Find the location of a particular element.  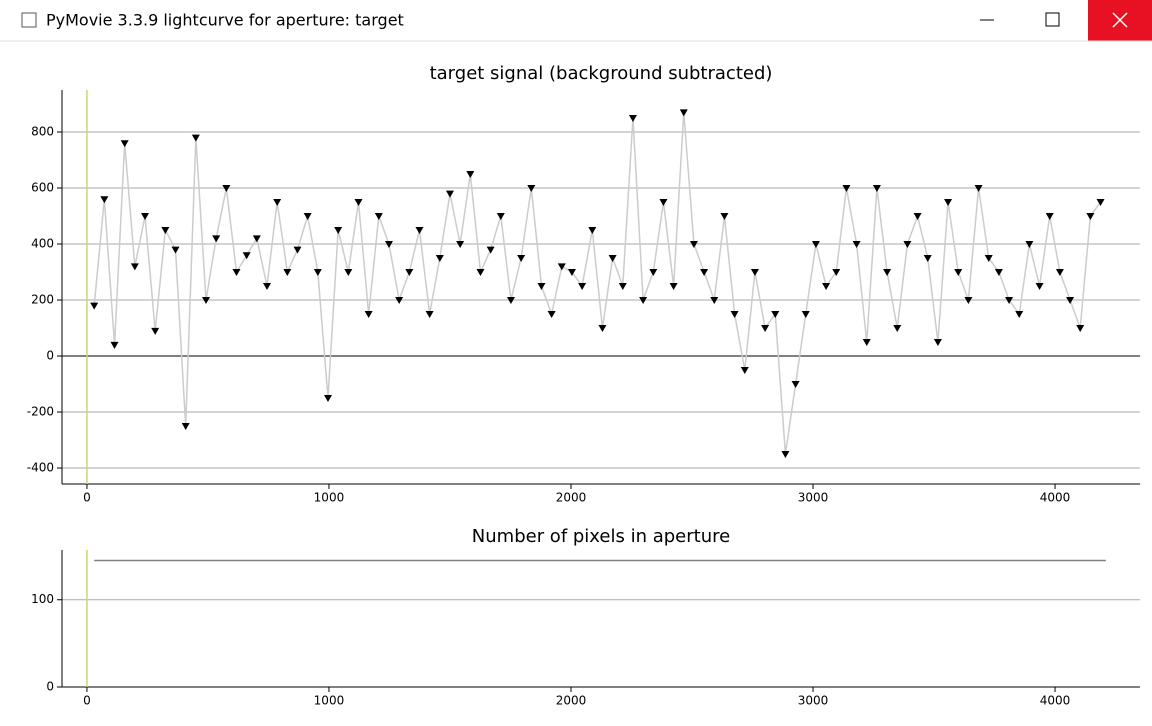

y-tick-label: 200 is located at coordinates (42, 300).